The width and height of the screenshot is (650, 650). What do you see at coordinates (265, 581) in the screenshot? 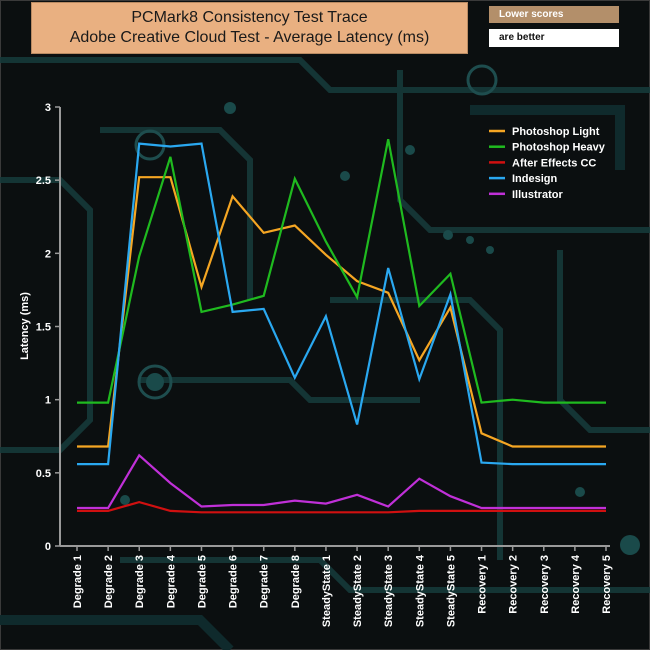
I see `x-tick-label: Degrade 7` at bounding box center [265, 581].